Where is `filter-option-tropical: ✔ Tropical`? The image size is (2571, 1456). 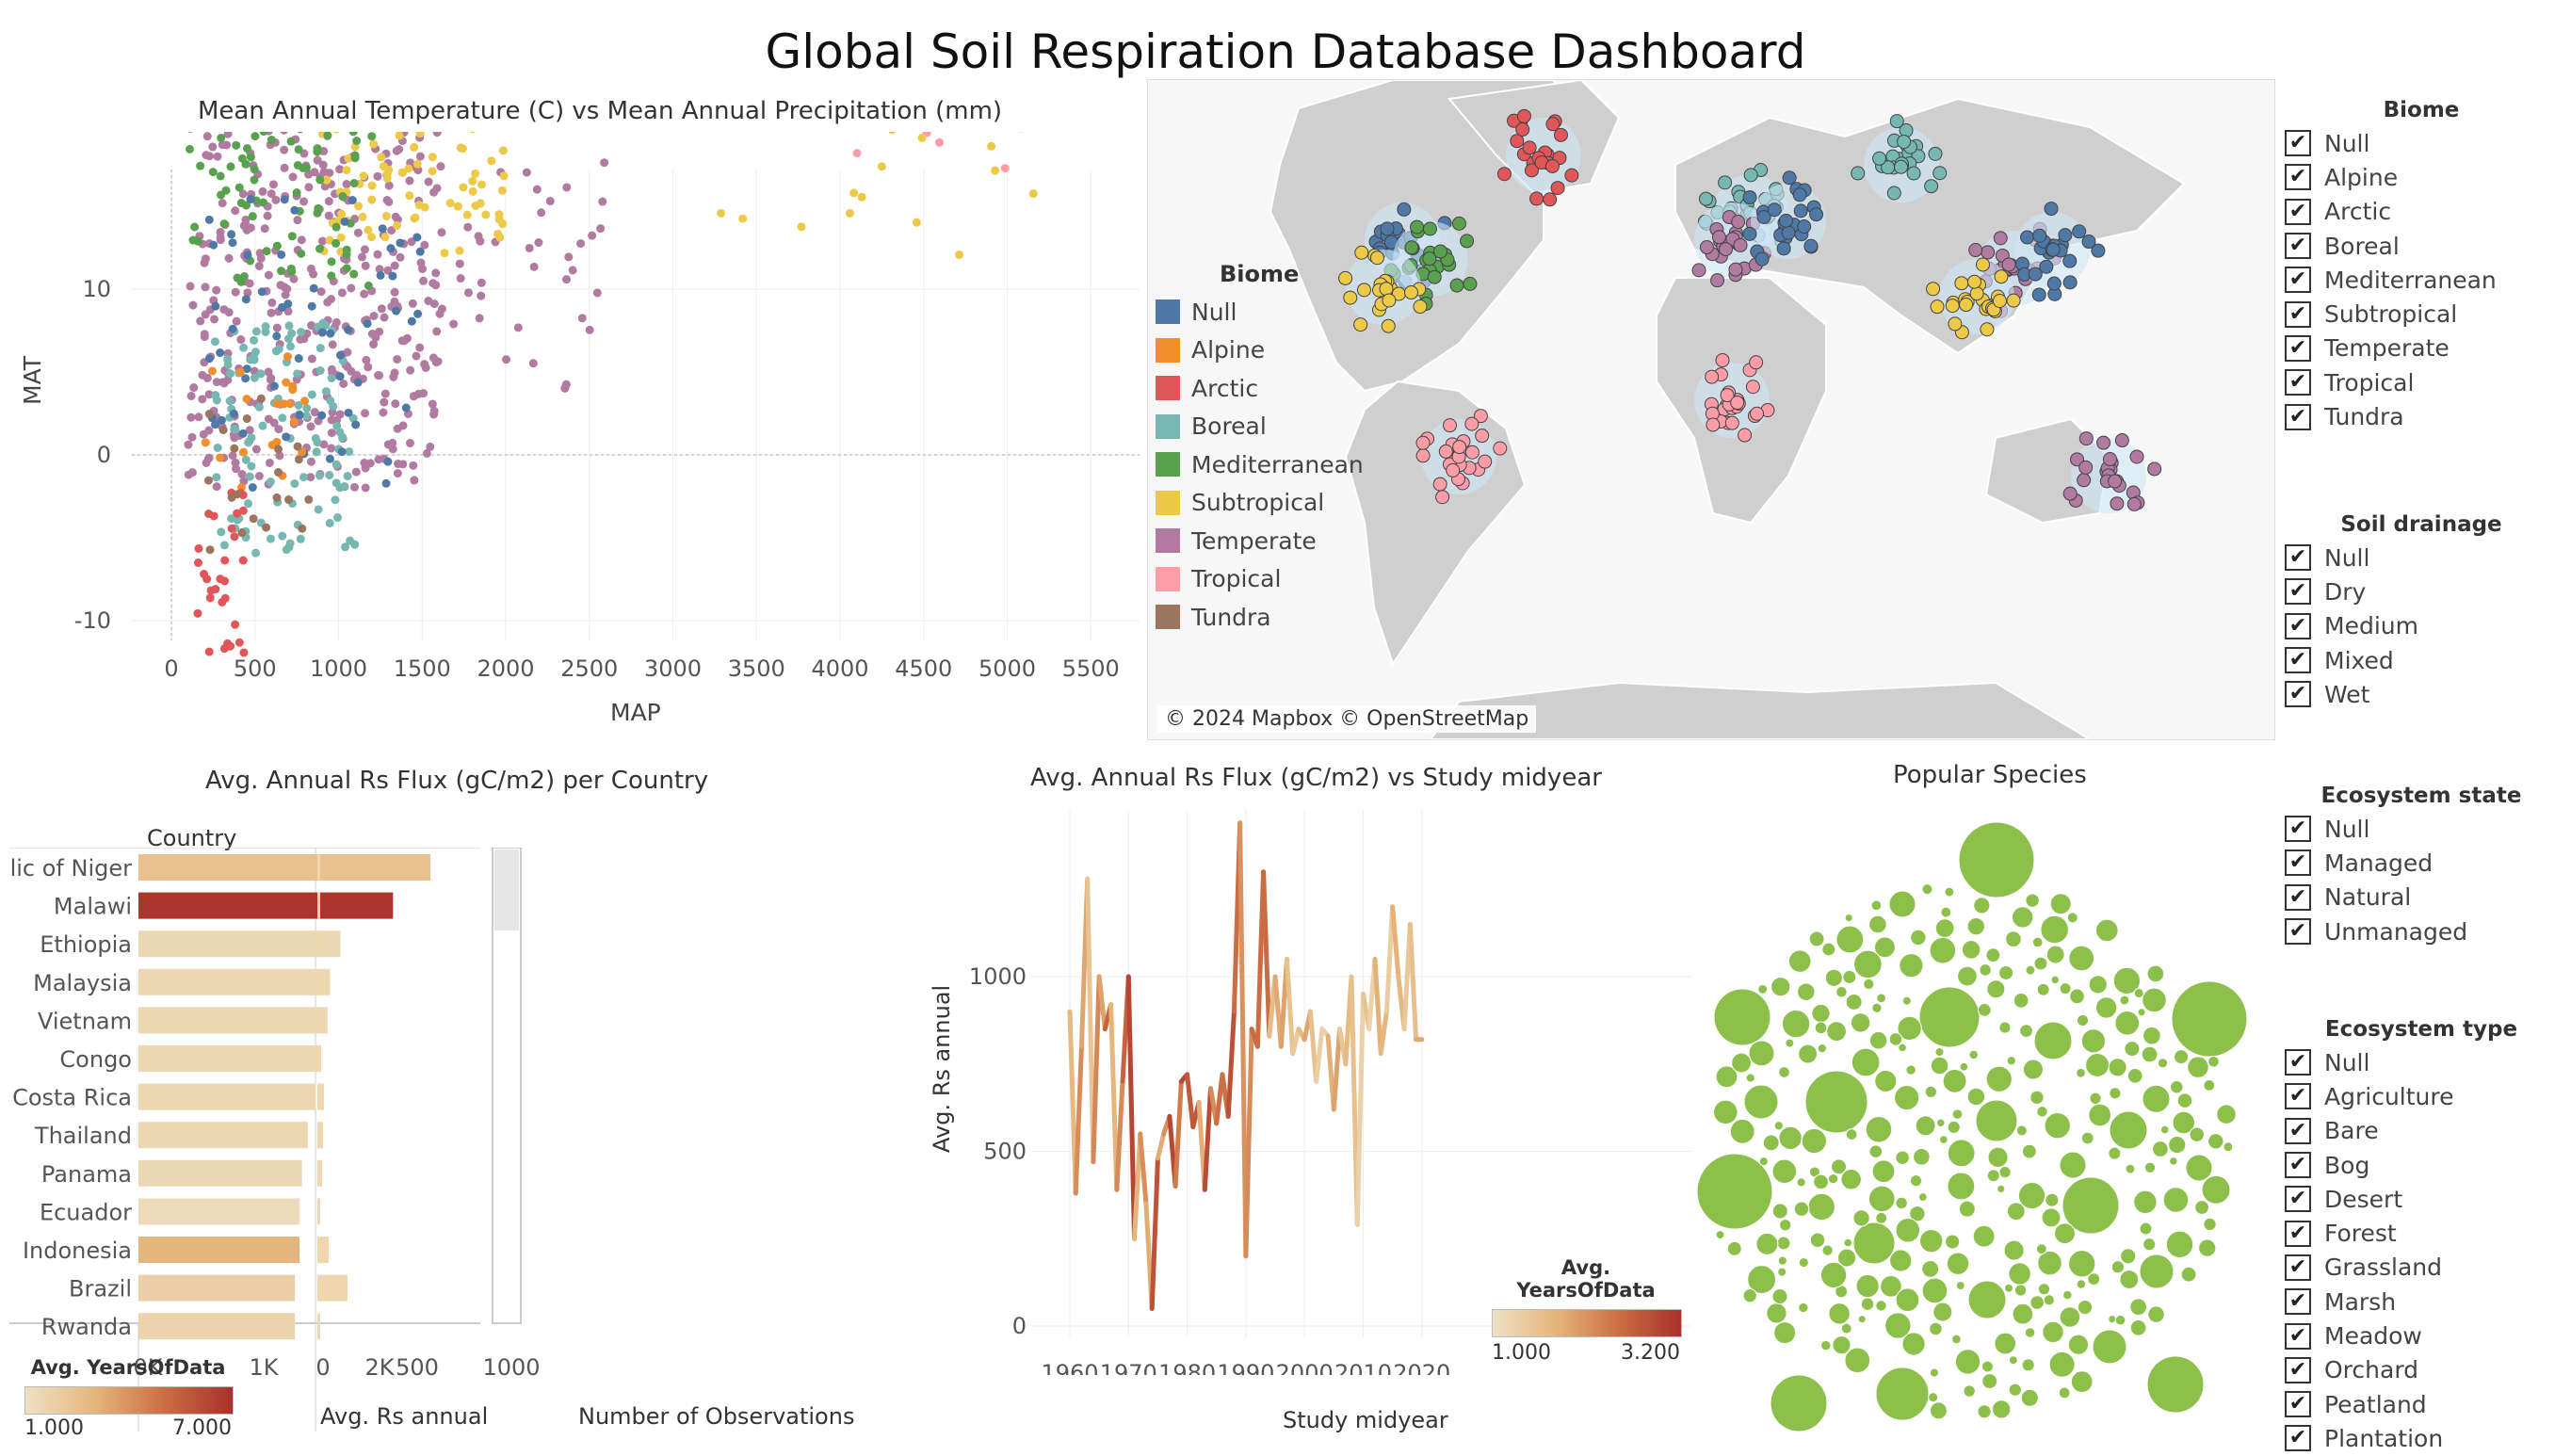
filter-option-tropical: ✔ Tropical is located at coordinates (2428, 382).